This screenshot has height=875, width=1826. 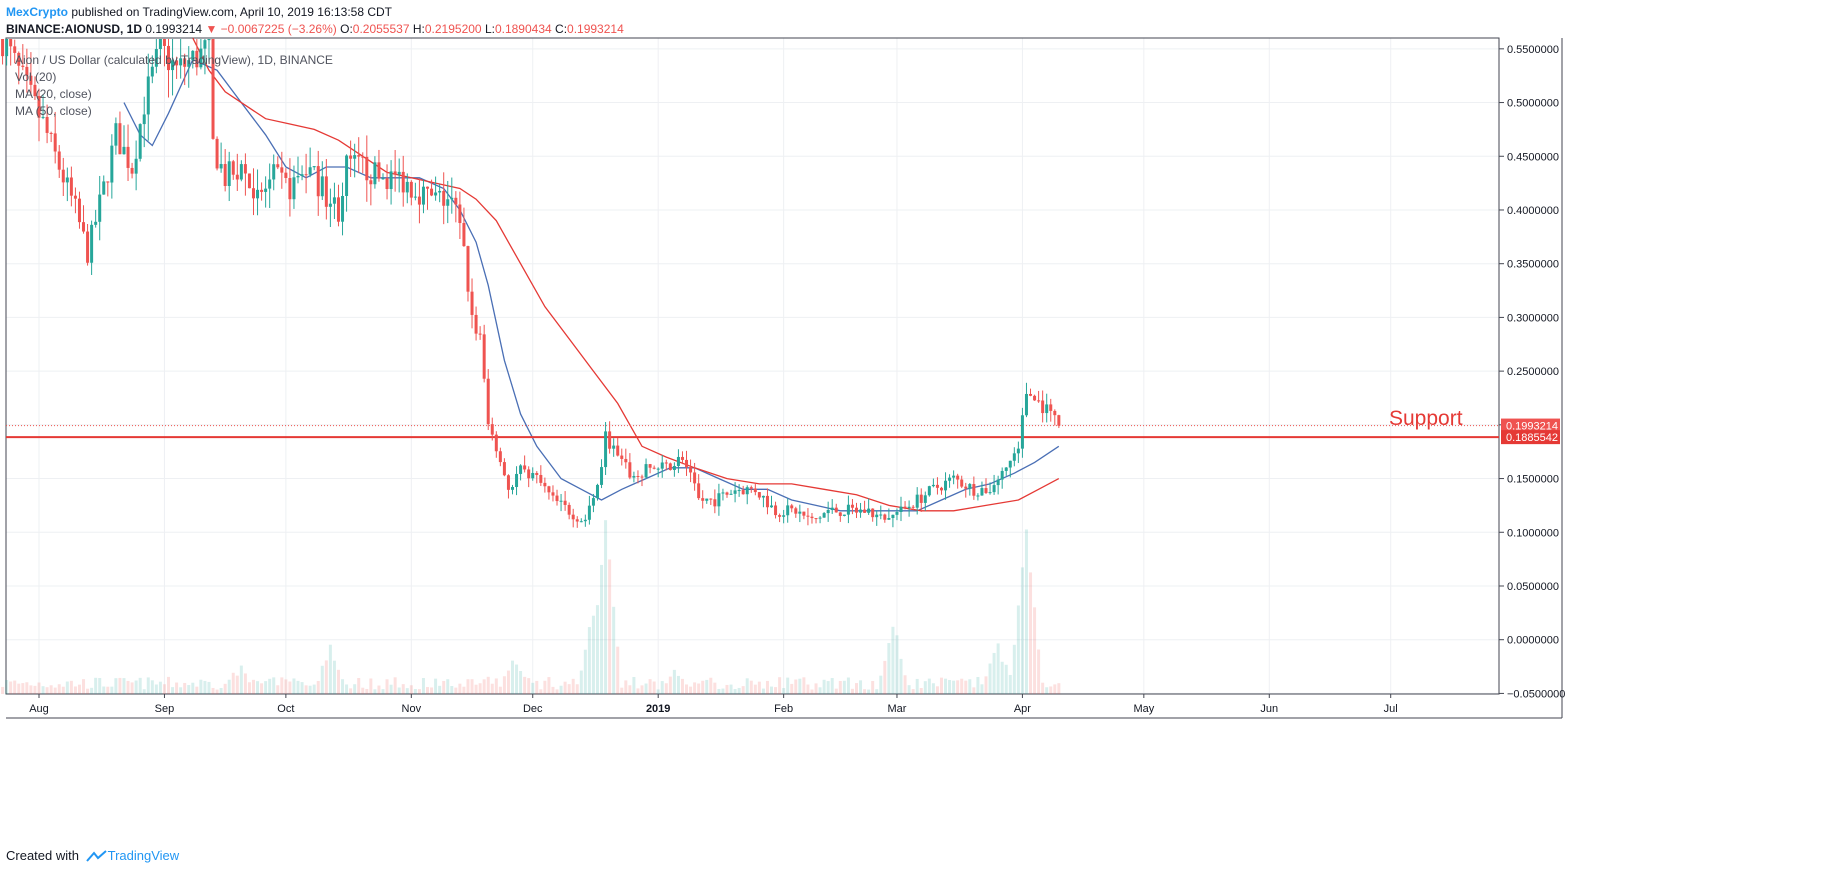 What do you see at coordinates (1532, 438) in the screenshot?
I see `support-price-badge-label: 0.1885542` at bounding box center [1532, 438].